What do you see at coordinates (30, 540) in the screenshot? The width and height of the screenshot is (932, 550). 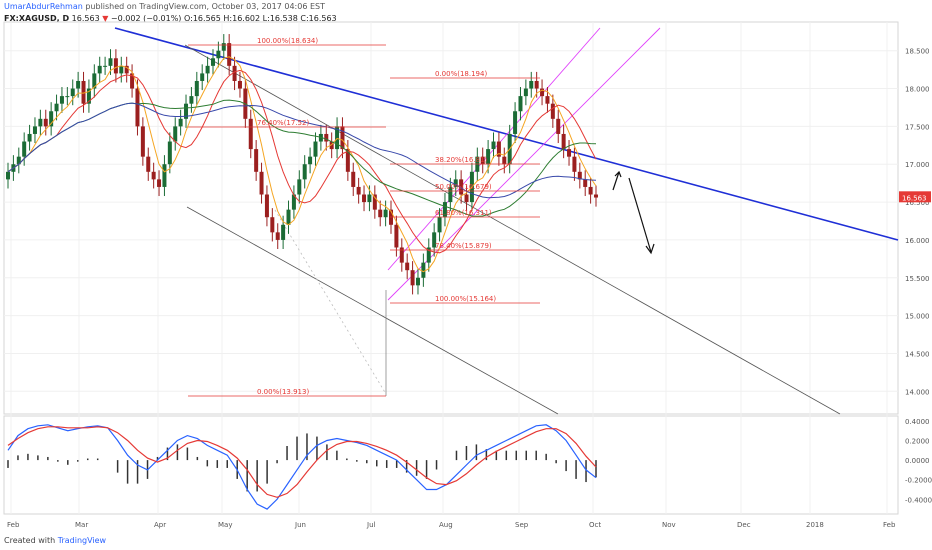 I see `created-with-label: Created with` at bounding box center [30, 540].